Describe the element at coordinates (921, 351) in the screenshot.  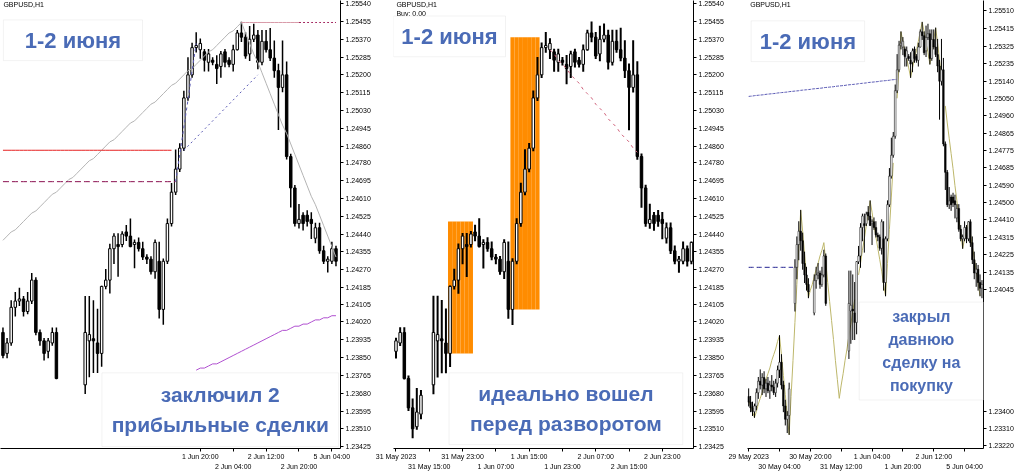
I see `annotation: закрыл давнюю сделку на покупку` at that location.